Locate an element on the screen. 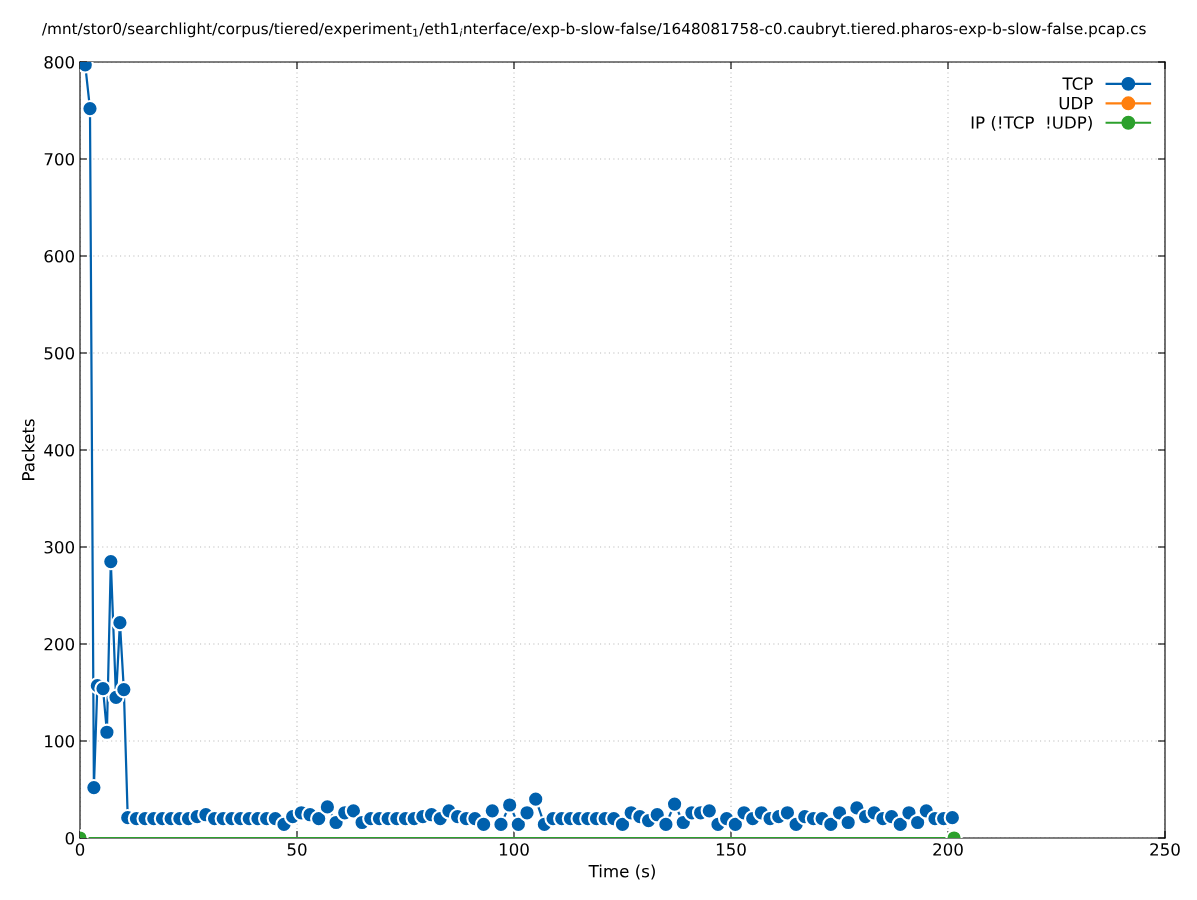 The width and height of the screenshot is (1197, 900). y-tick-label: 700 is located at coordinates (59, 159).